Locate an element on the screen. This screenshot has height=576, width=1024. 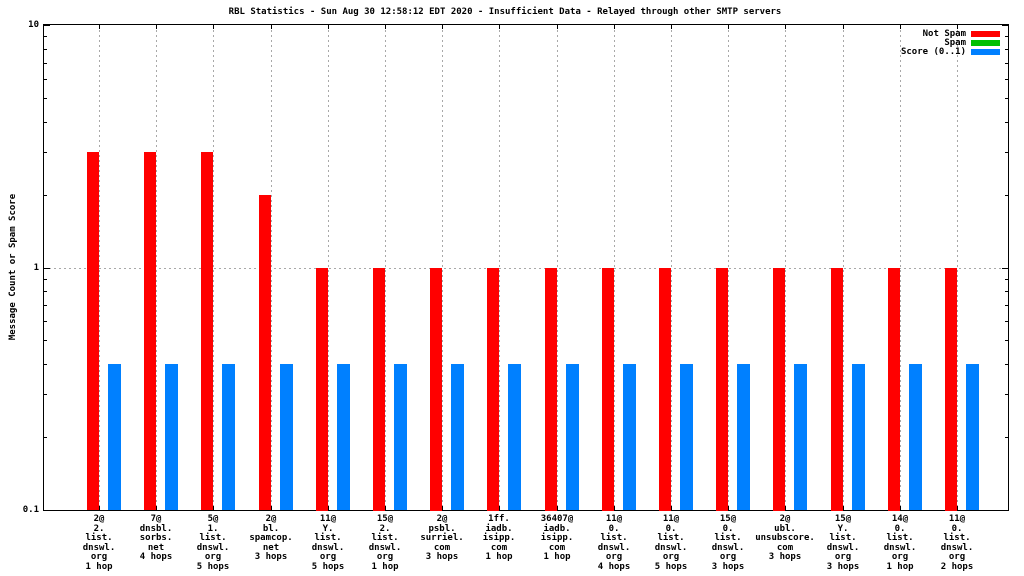
x-category-label: 2@ ubl. unsubscore. com 3 hops is located at coordinates (785, 538).